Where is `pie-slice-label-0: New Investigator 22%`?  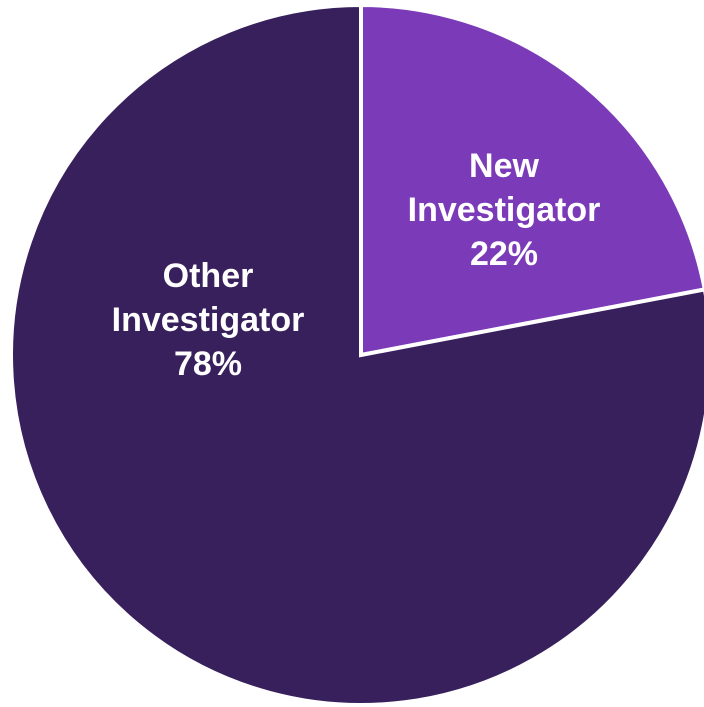
pie-slice-label-0: New Investigator 22% is located at coordinates (504, 210).